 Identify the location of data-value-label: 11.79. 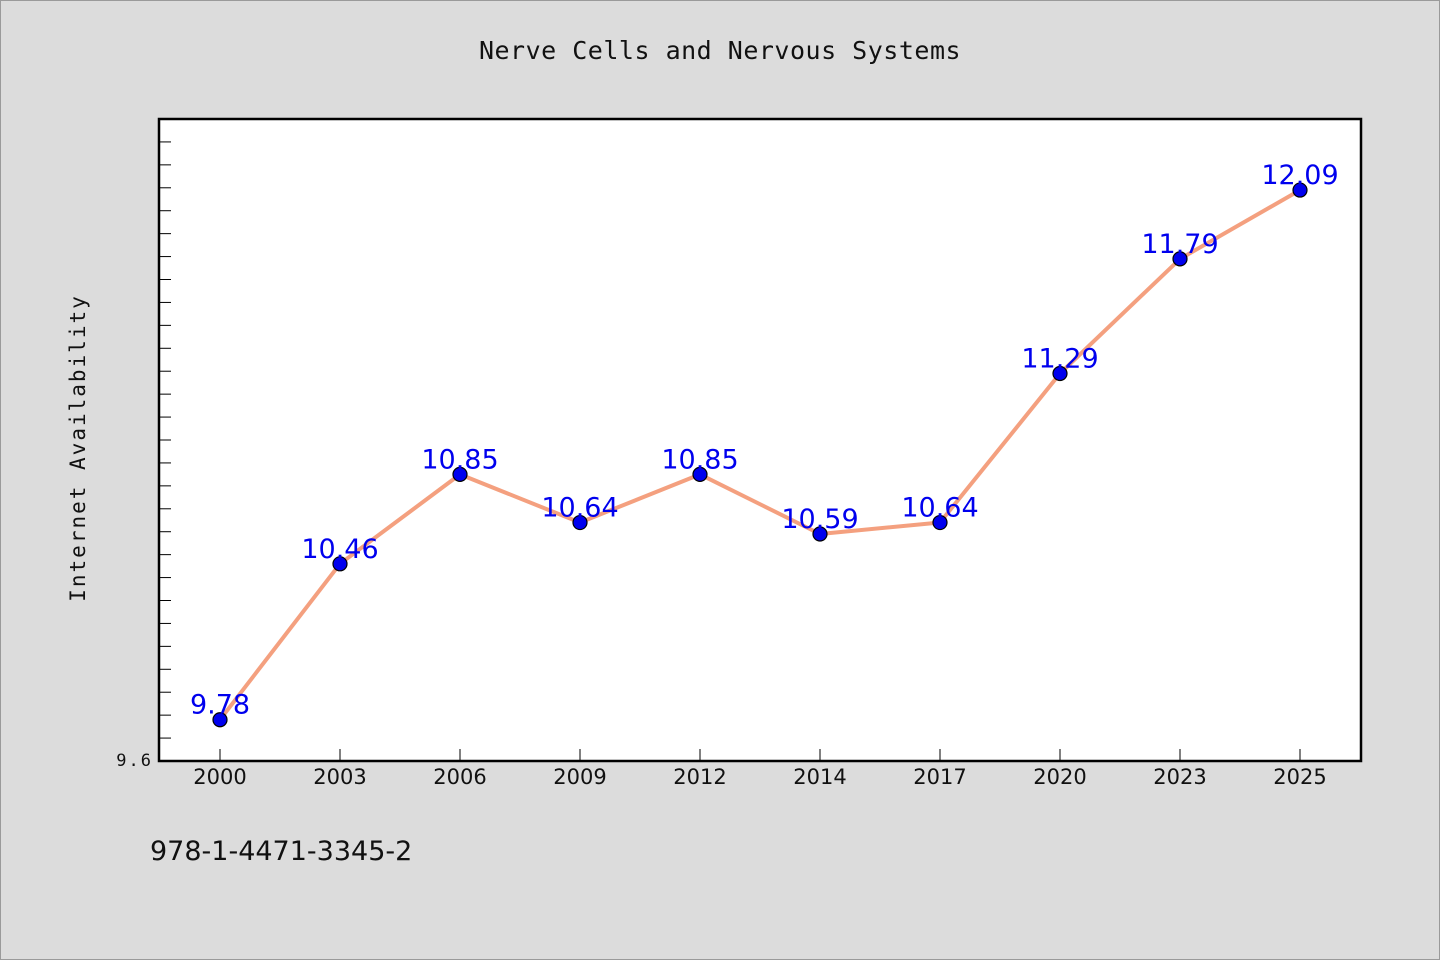
(1179, 244).